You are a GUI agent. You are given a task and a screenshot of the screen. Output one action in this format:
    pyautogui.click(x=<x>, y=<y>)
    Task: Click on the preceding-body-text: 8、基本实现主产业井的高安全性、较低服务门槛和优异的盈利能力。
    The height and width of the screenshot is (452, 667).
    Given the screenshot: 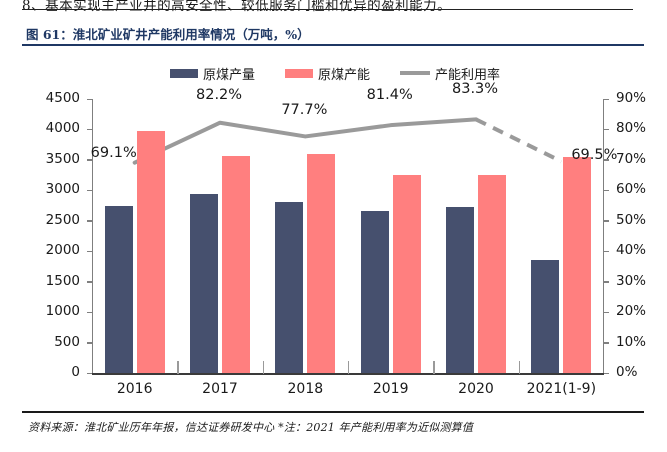 What is the action you would take?
    pyautogui.click(x=332, y=6)
    